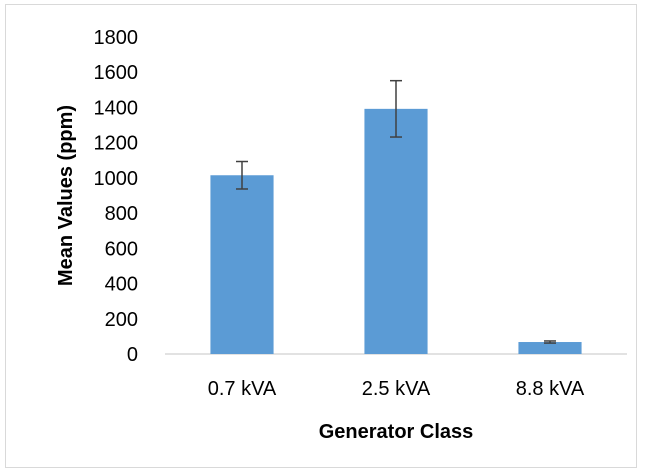 This screenshot has height=475, width=645. What do you see at coordinates (66, 195) in the screenshot?
I see `y-axis-title: Mean Values (ppm)` at bounding box center [66, 195].